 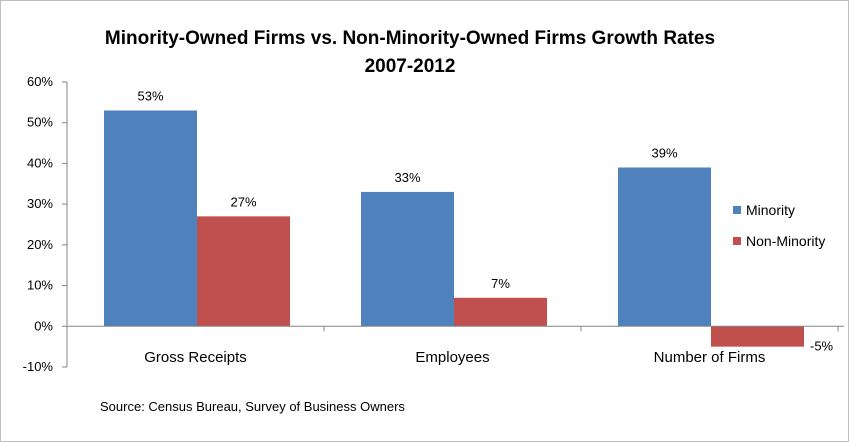 What do you see at coordinates (737, 210) in the screenshot?
I see `legend-swatch-minority` at bounding box center [737, 210].